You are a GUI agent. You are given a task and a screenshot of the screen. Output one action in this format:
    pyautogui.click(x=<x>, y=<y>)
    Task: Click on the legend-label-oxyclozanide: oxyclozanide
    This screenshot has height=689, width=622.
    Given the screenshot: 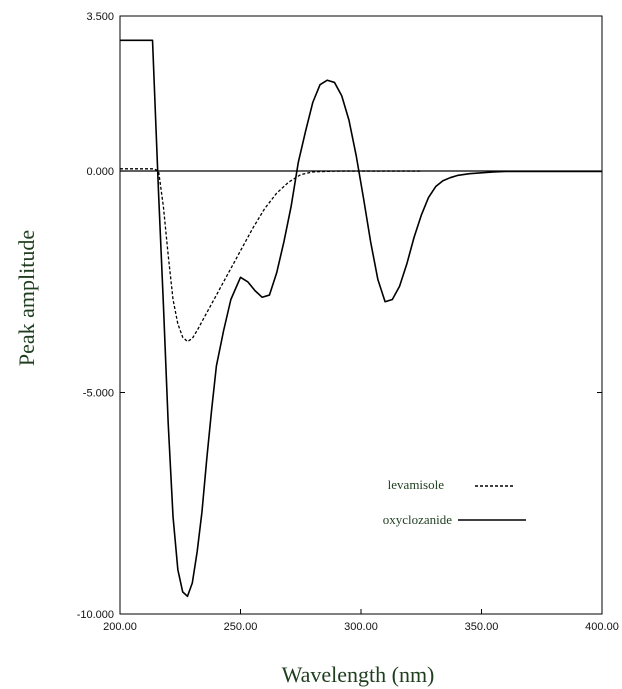 What is the action you would take?
    pyautogui.click(x=418, y=519)
    